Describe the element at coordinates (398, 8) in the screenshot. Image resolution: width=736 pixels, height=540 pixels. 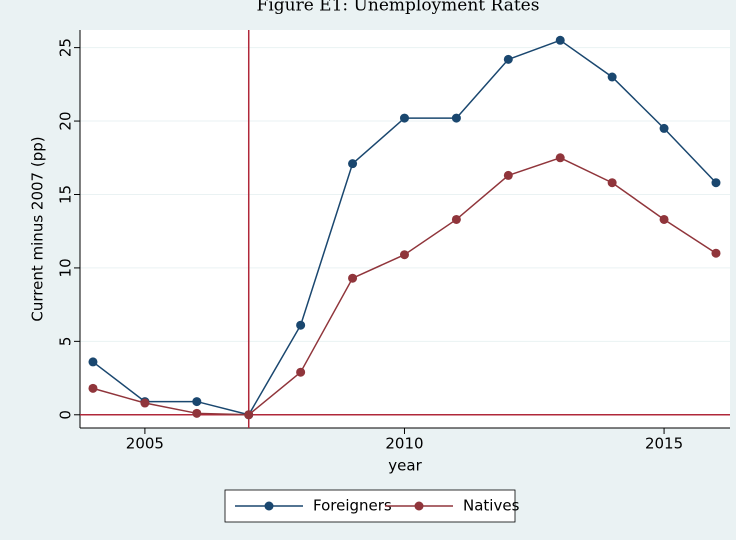
I see `chart-title: Figure E1: Unemployment Rates` at that location.